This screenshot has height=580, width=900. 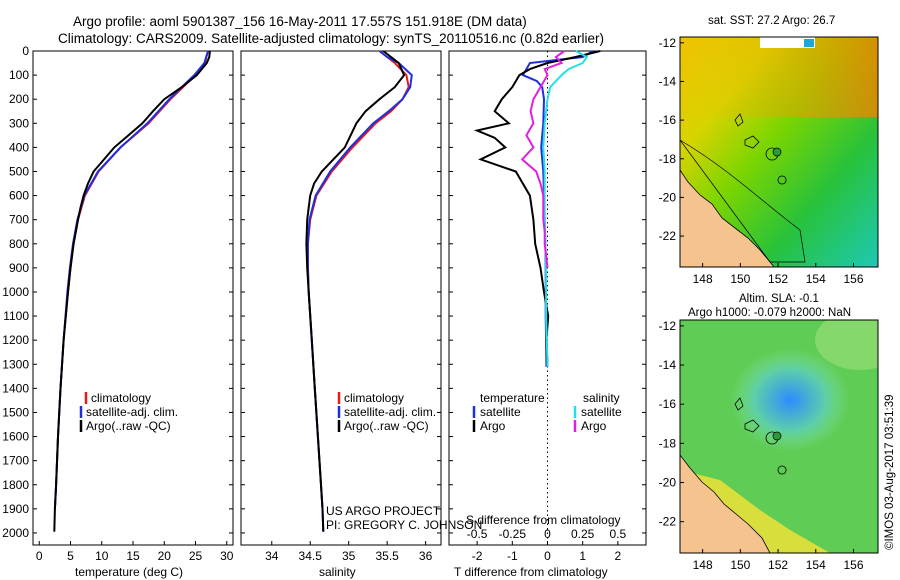 I want to click on x-tick-label: -1, so click(x=512, y=556).